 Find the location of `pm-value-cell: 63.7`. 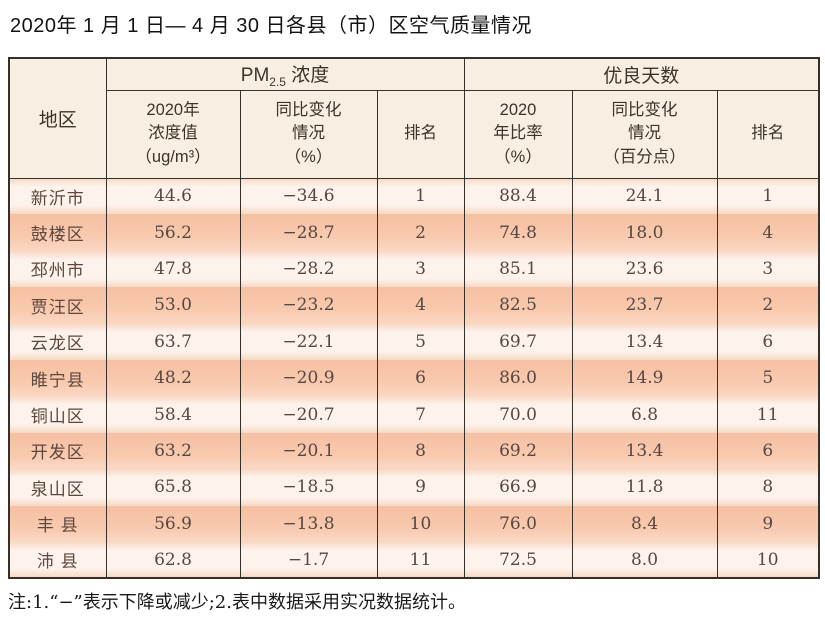

pm-value-cell: 63.7 is located at coordinates (173, 341).